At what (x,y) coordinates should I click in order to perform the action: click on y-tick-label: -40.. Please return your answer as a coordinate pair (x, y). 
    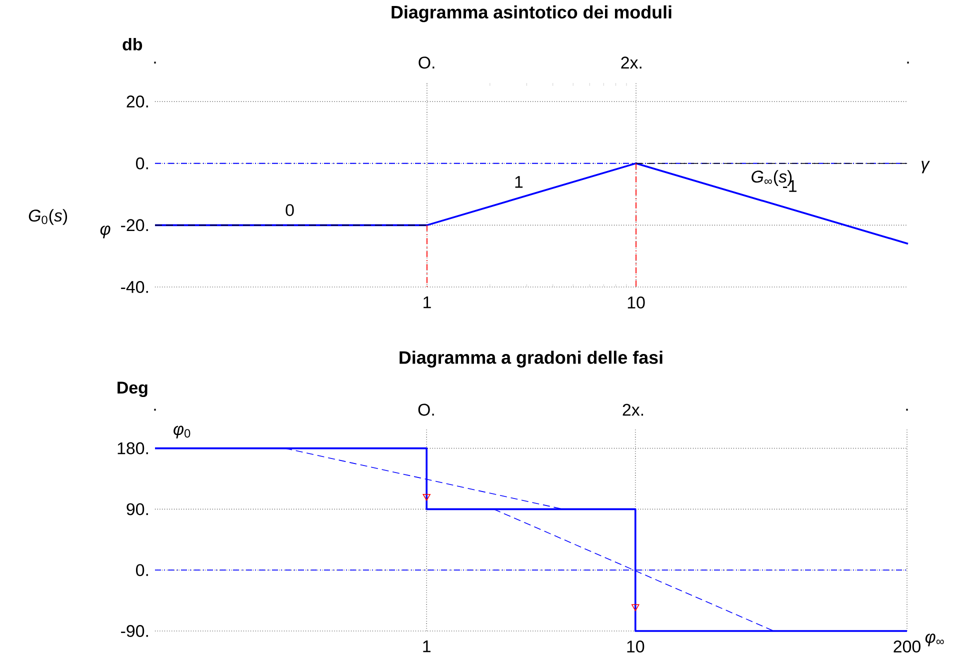
    Looking at the image, I should click on (134, 287).